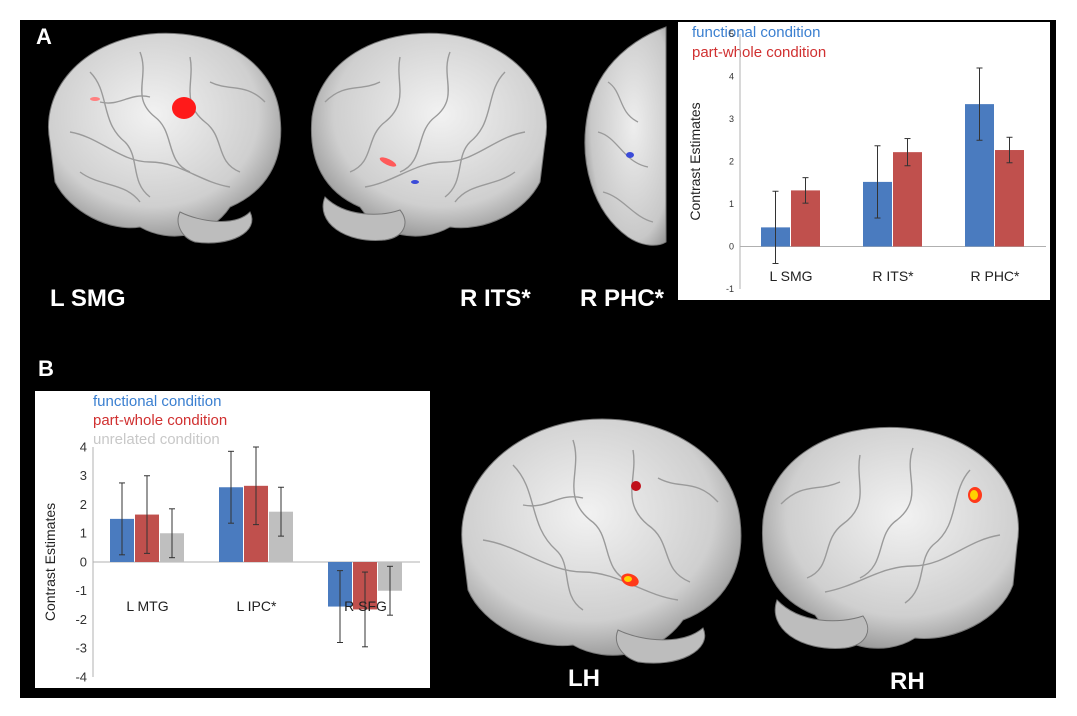  I want to click on y-tick-label: -4, so click(81, 676).